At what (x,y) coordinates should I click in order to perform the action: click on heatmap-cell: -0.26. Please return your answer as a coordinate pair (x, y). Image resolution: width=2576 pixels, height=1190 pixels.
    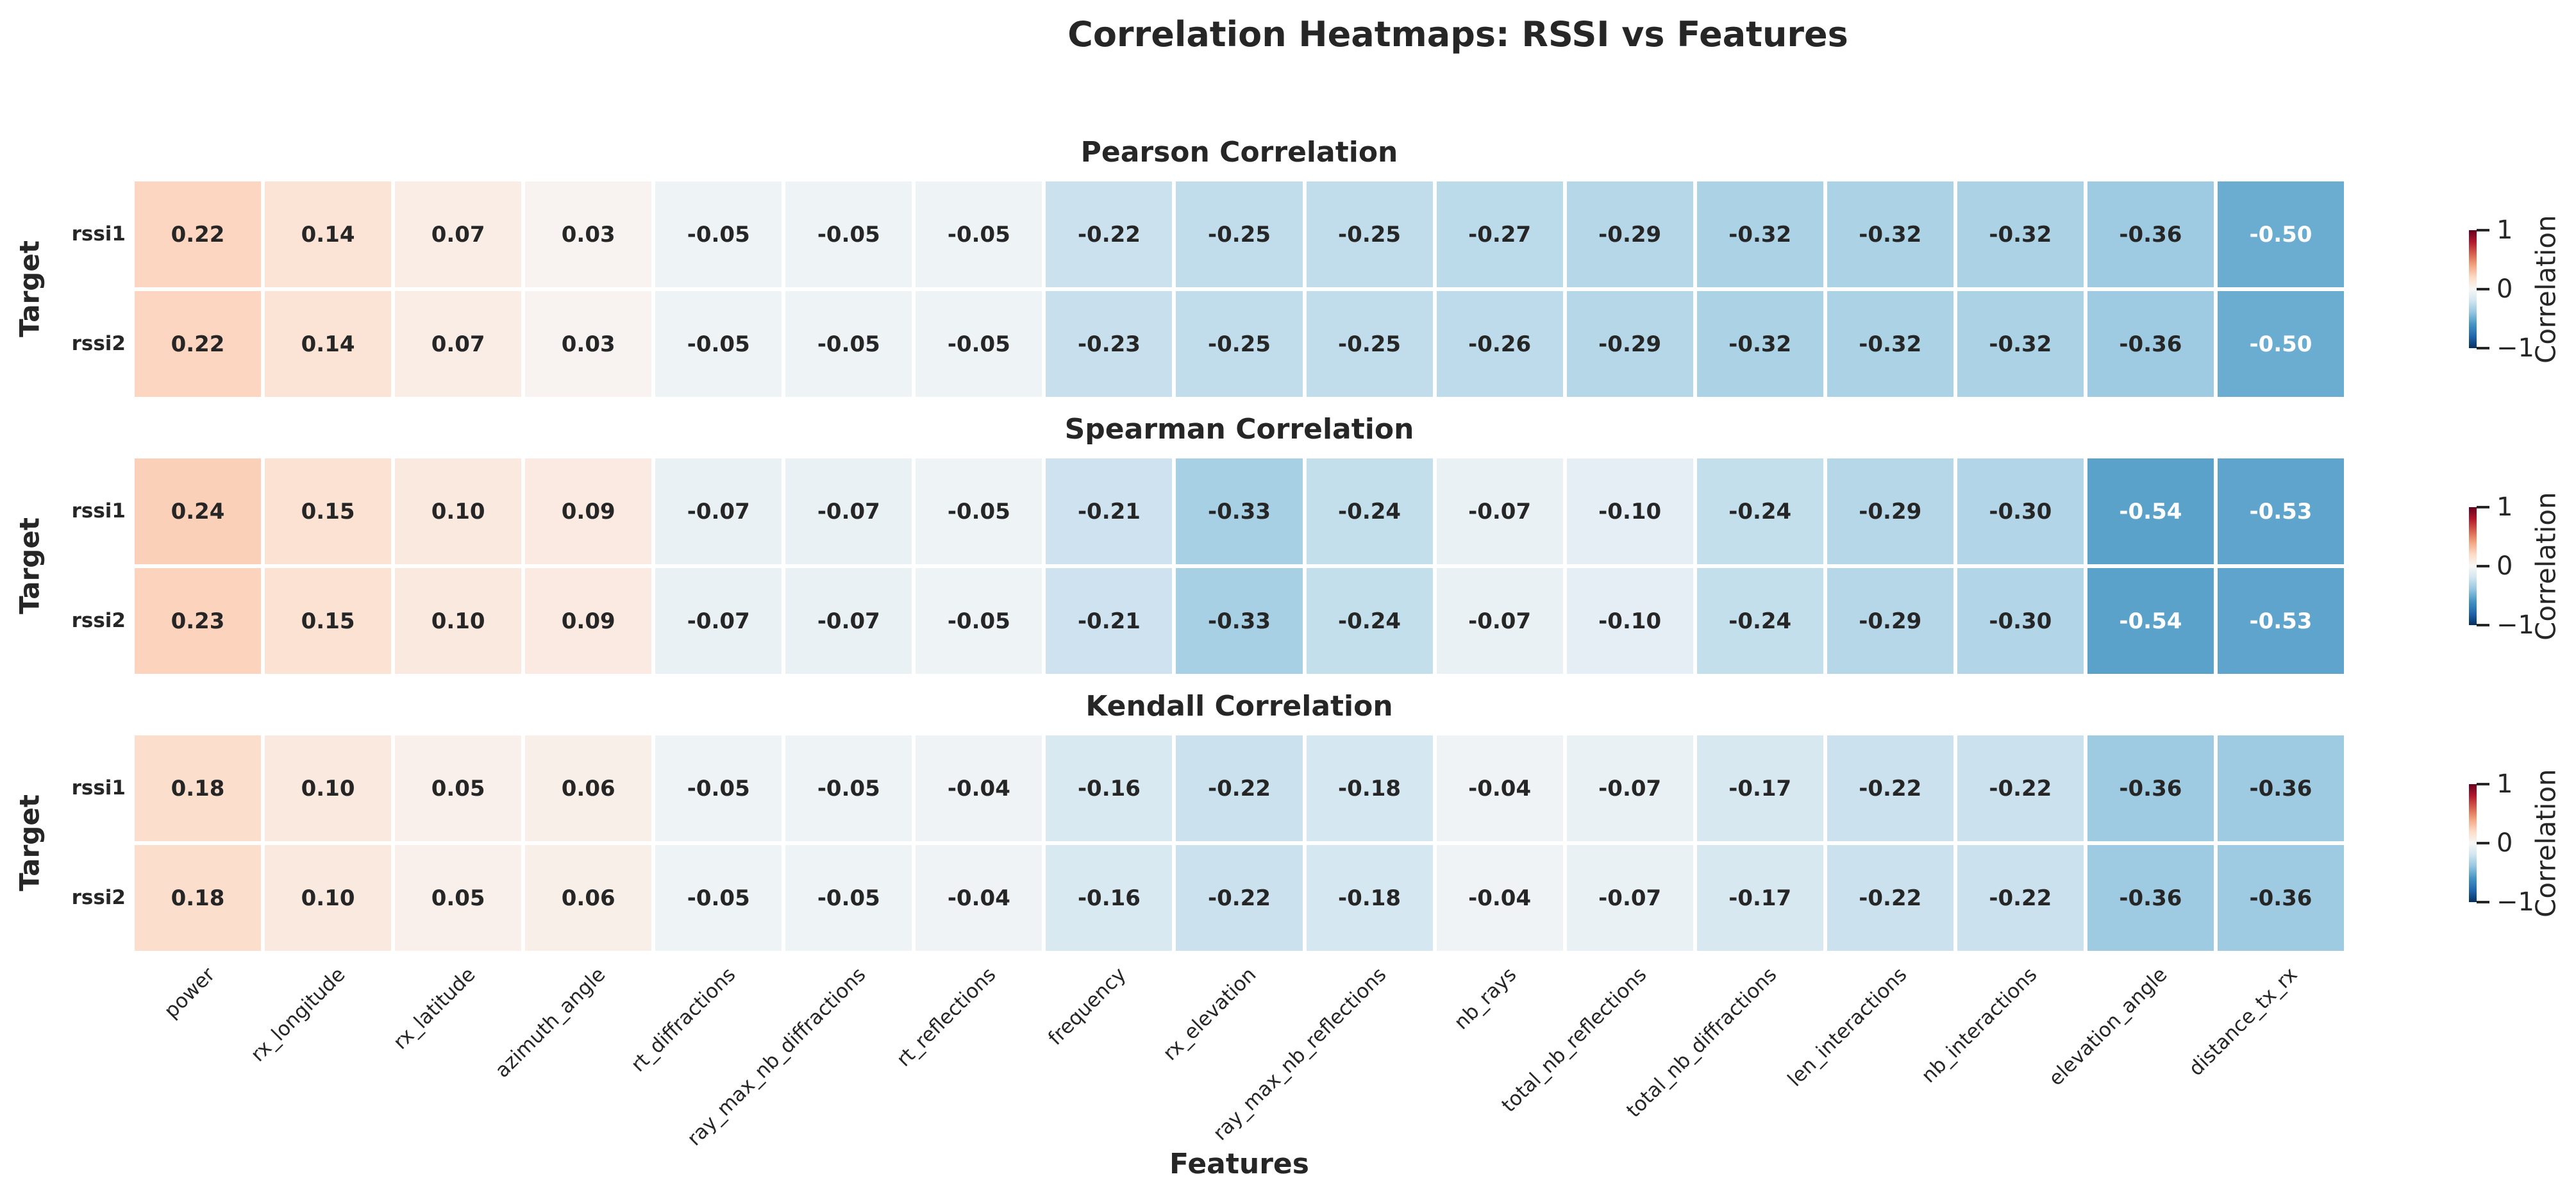
    Looking at the image, I should click on (1499, 344).